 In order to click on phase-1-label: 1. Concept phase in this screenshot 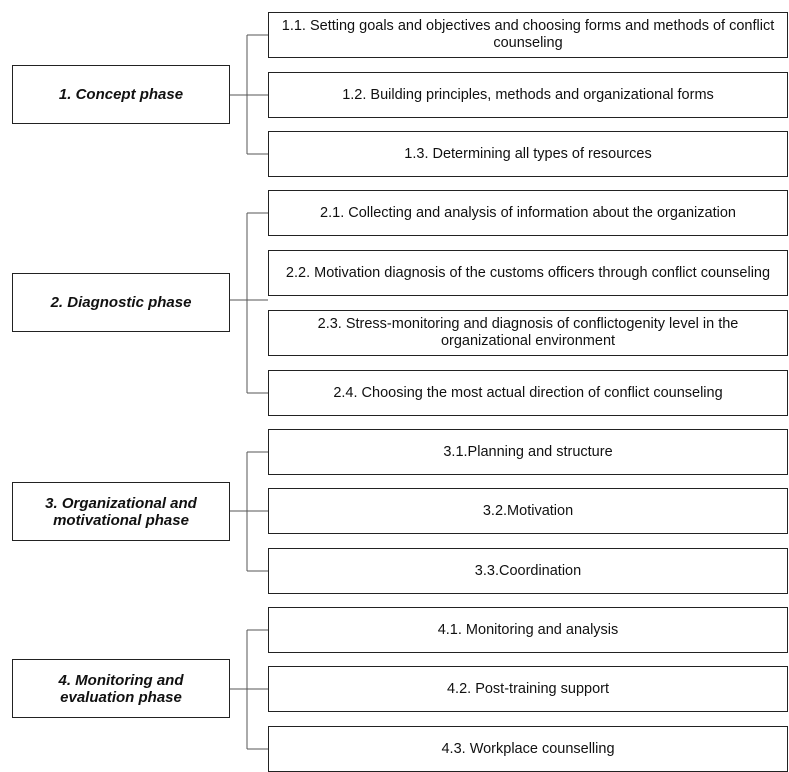, I will do `click(121, 94)`.